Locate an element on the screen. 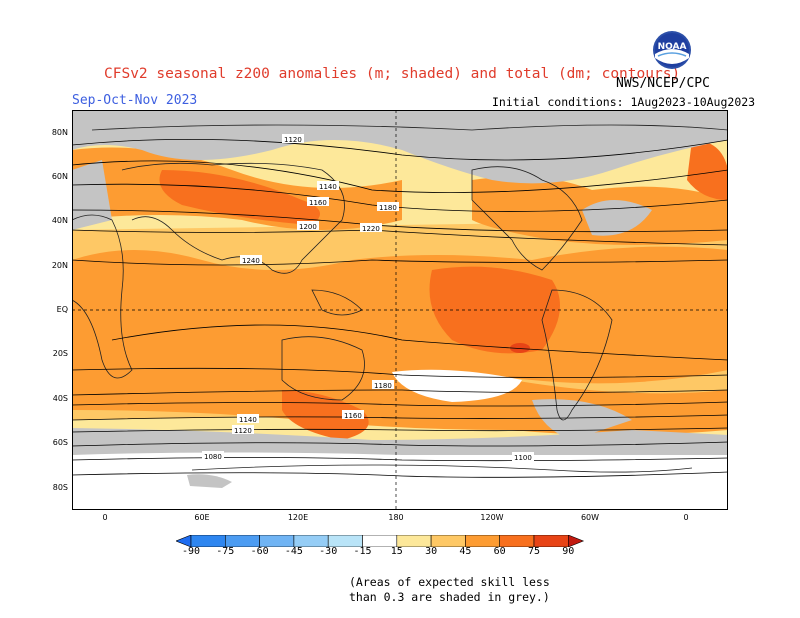 The height and width of the screenshot is (618, 800). latitude-tick-label: 60N is located at coordinates (59, 176).